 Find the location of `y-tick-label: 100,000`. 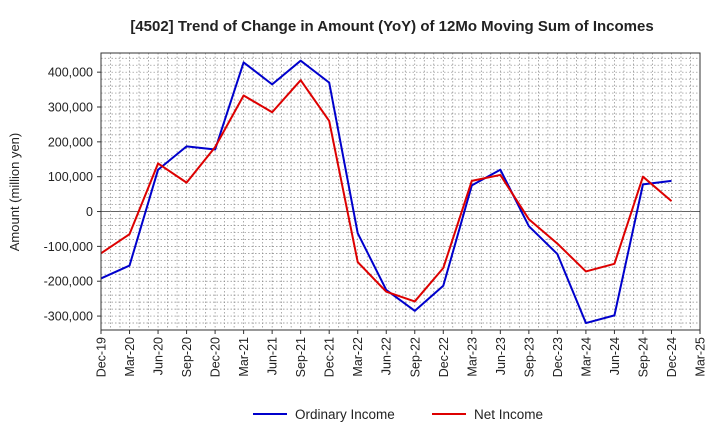

y-tick-label: 100,000 is located at coordinates (70, 177).